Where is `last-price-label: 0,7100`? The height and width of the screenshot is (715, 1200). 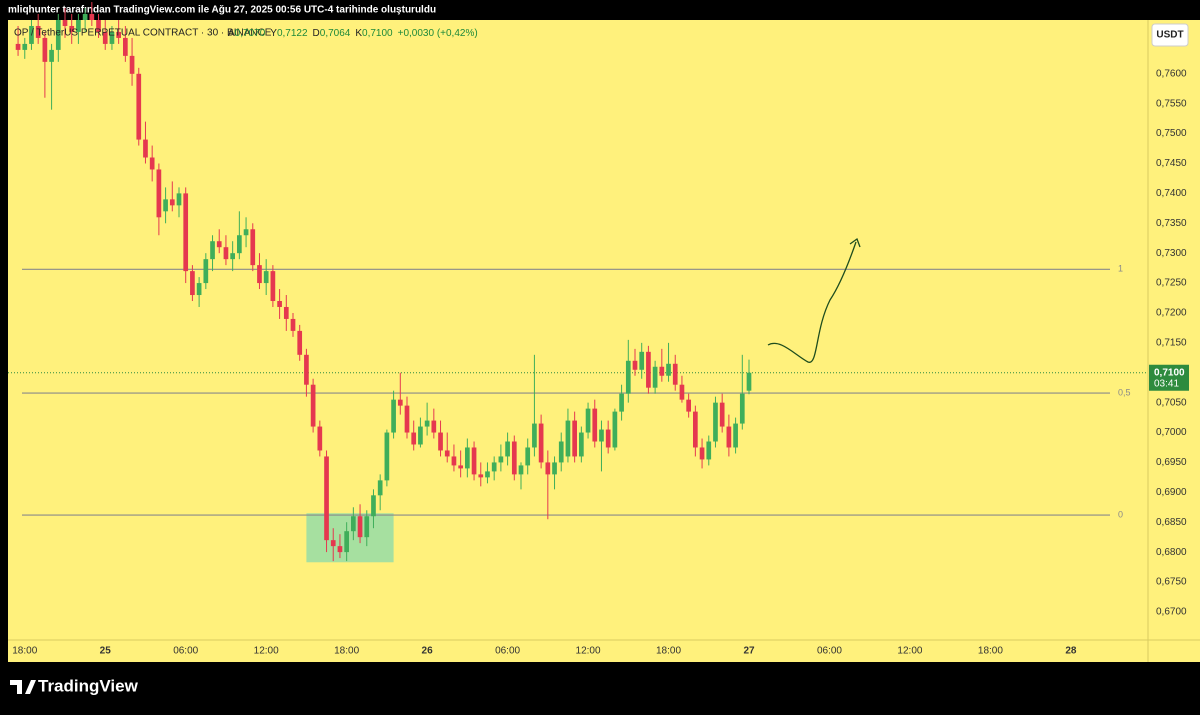 last-price-label: 0,7100 is located at coordinates (1169, 372).